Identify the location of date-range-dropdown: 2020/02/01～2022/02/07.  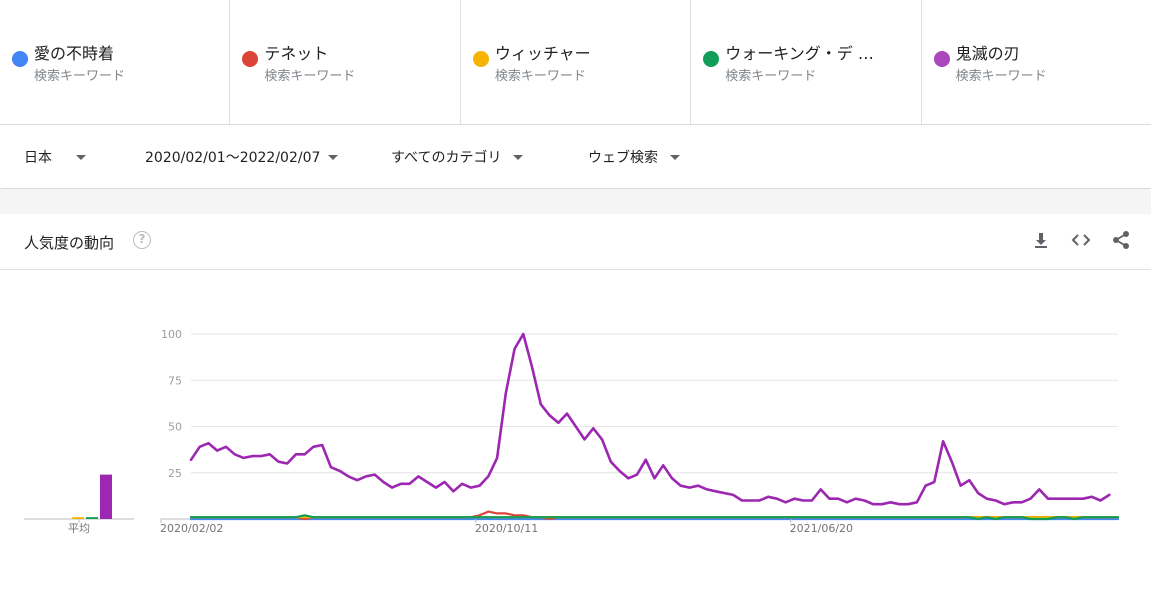
(242, 157).